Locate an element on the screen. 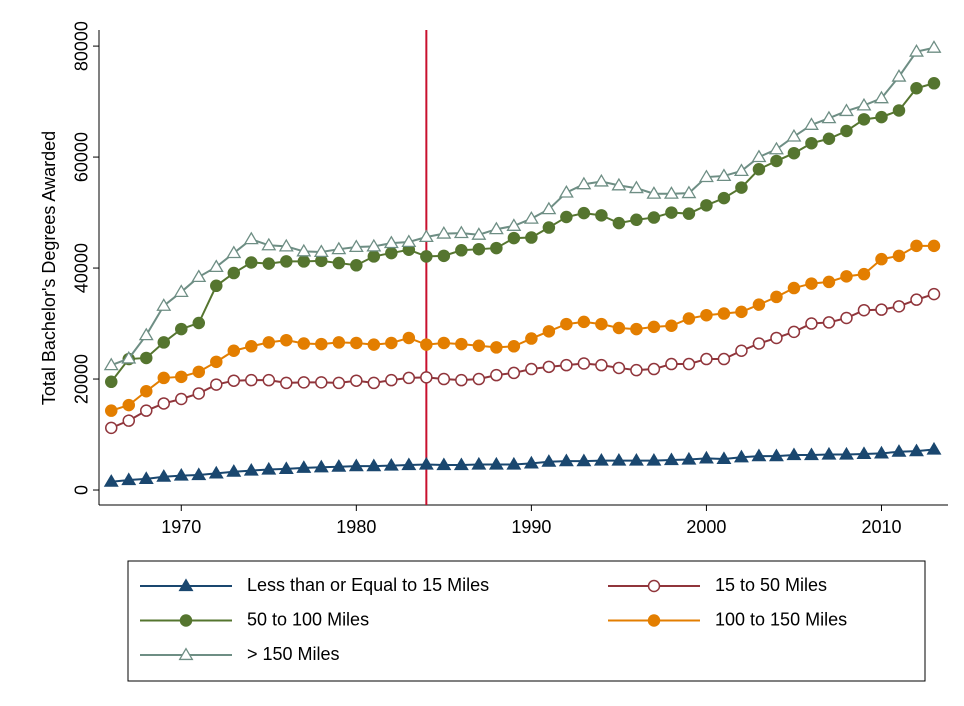  y-tick-label: 60000 is located at coordinates (82, 157).